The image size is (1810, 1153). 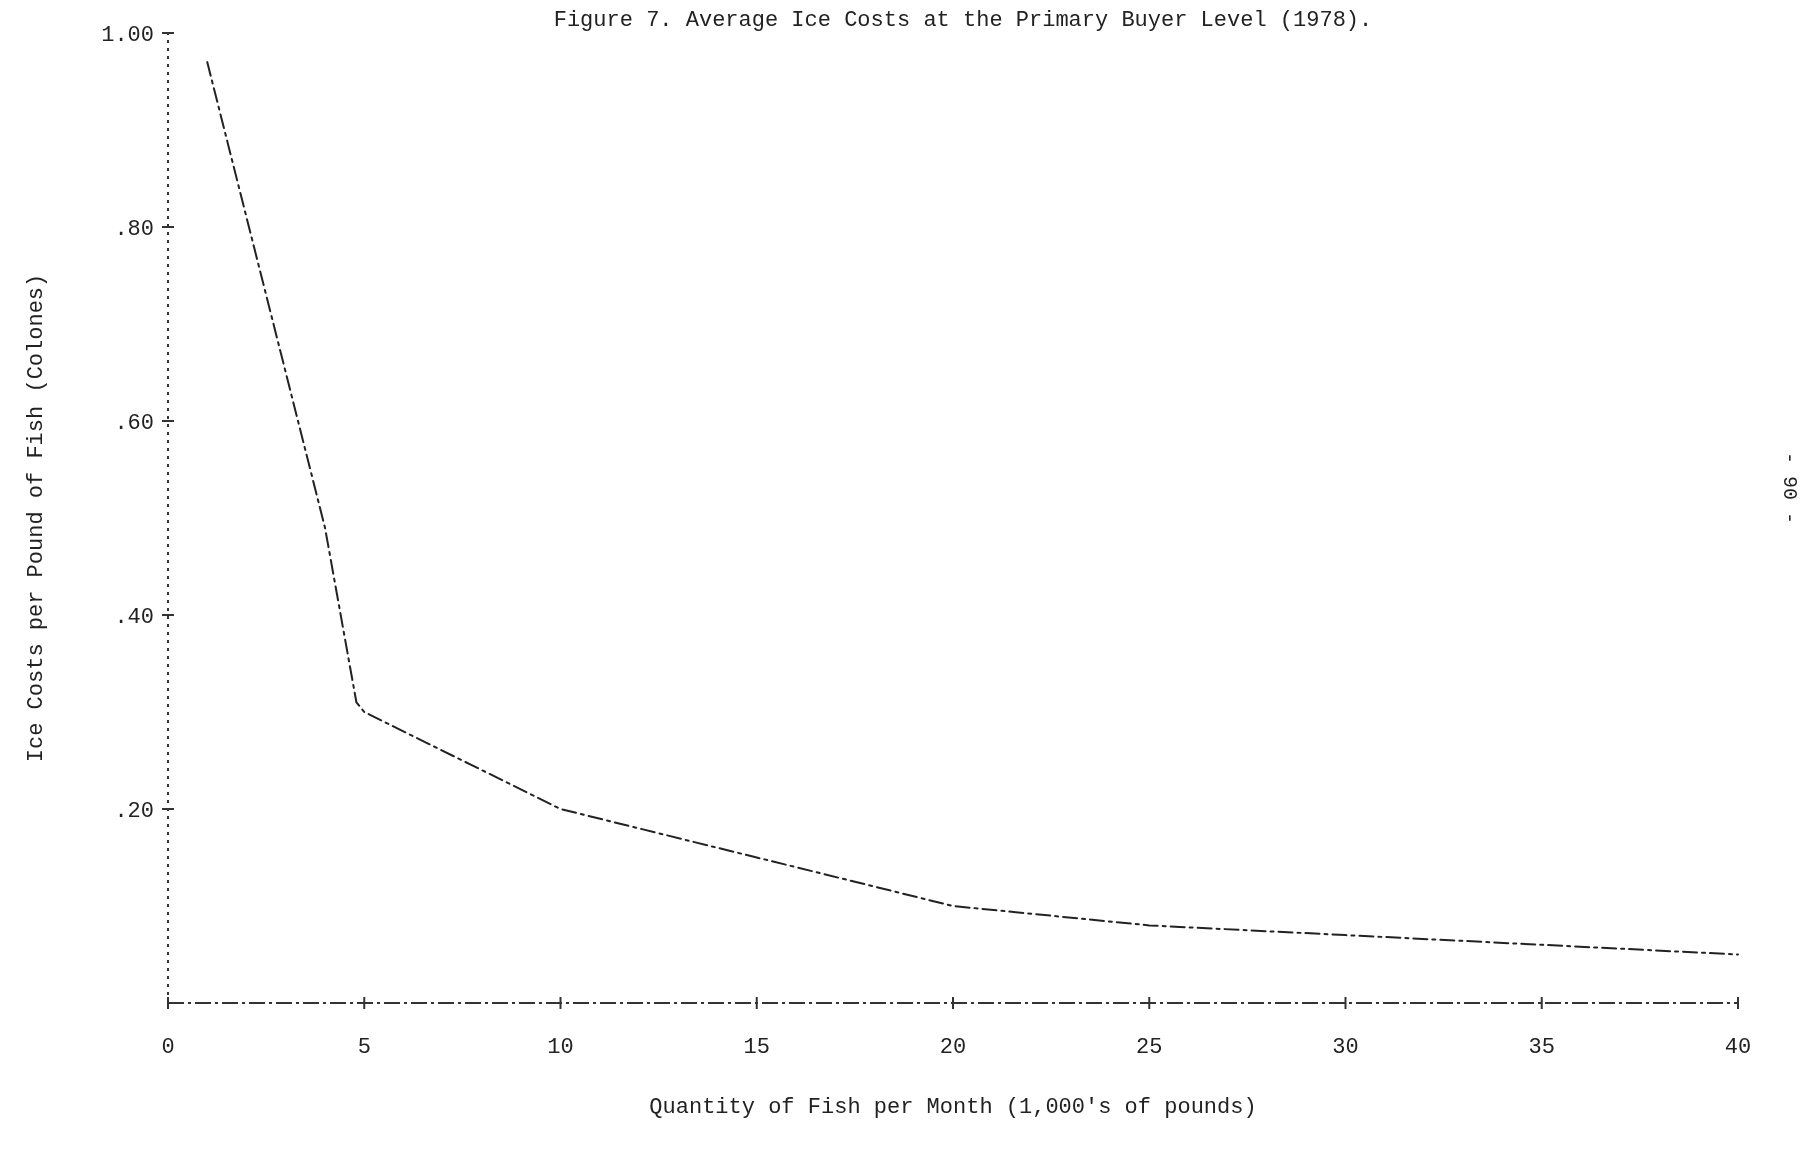 What do you see at coordinates (953, 1047) in the screenshot?
I see `x-tick-label: 20` at bounding box center [953, 1047].